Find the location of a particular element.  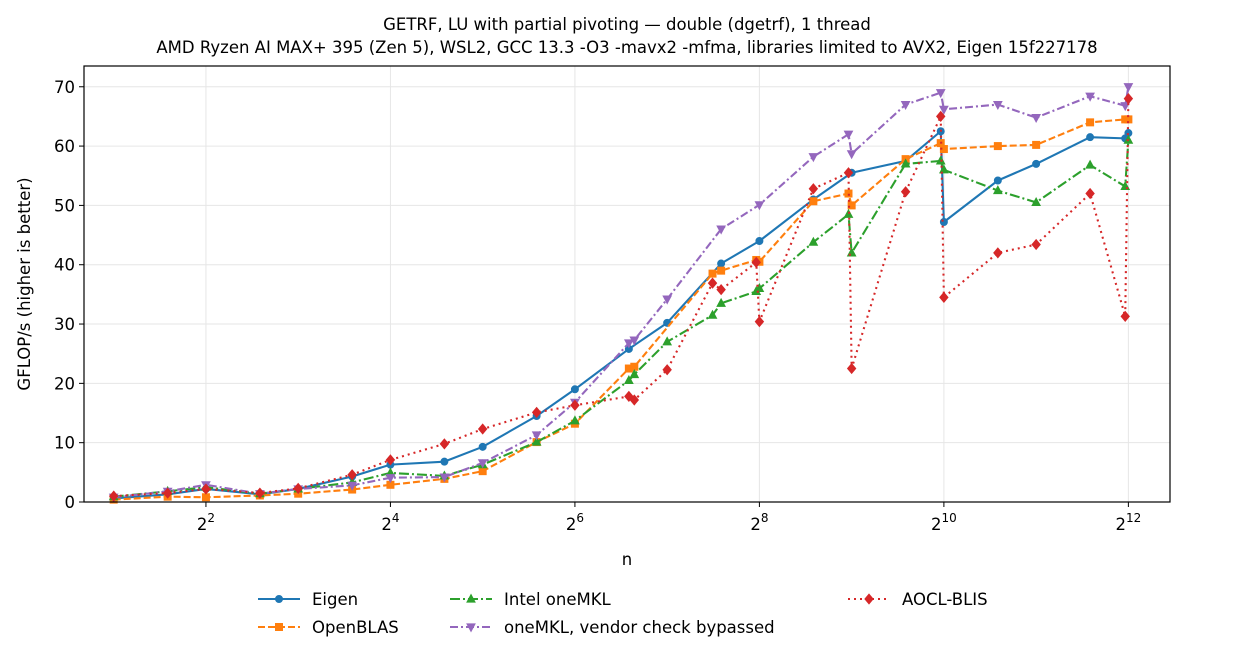

x-tick-label: 22 is located at coordinates (206, 522).